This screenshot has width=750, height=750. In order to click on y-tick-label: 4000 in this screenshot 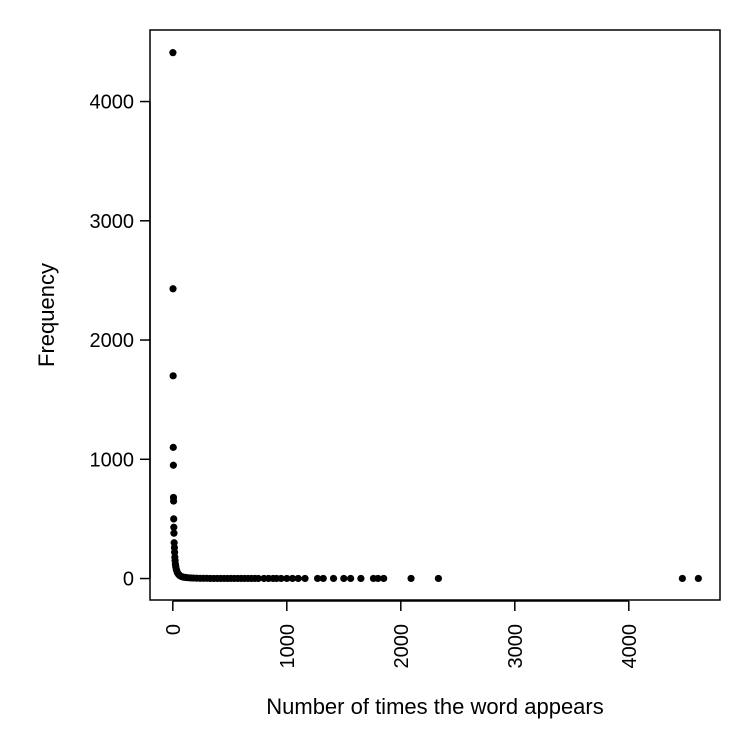, I will do `click(112, 103)`.